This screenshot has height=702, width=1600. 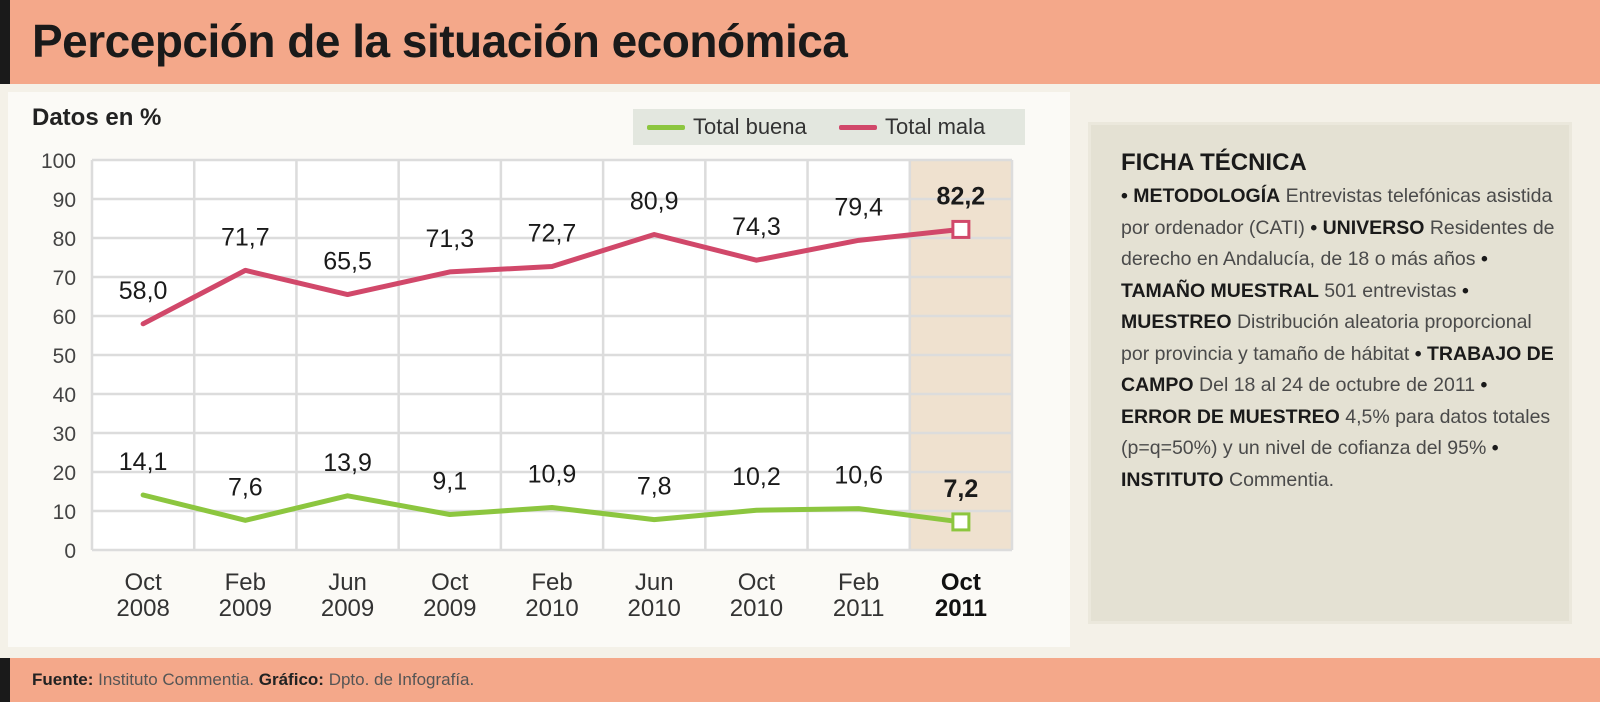 I want to click on y-tick-label: 0, so click(x=70, y=551).